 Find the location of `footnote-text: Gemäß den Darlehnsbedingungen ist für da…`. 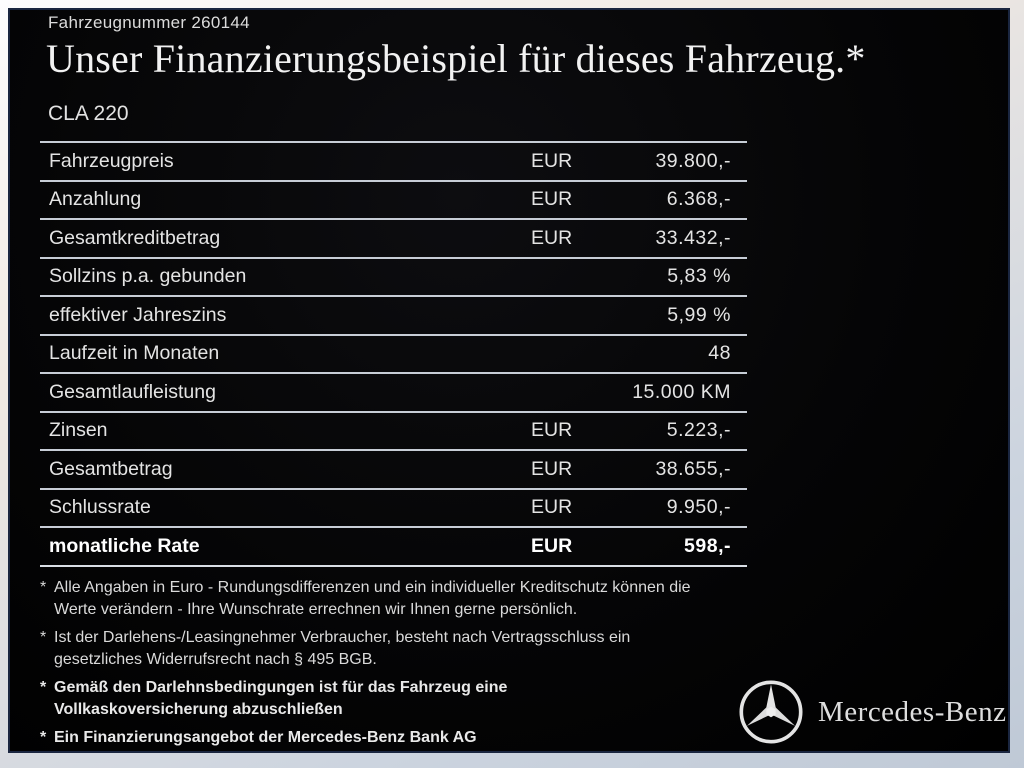

footnote-text: Gemäß den Darlehnsbedingungen ist für da… is located at coordinates (281, 698).